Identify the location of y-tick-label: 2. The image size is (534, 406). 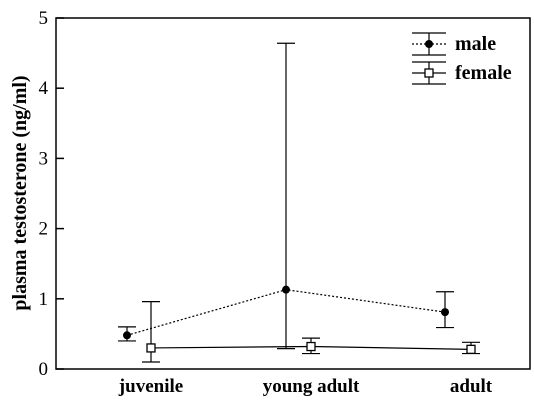
(44, 229).